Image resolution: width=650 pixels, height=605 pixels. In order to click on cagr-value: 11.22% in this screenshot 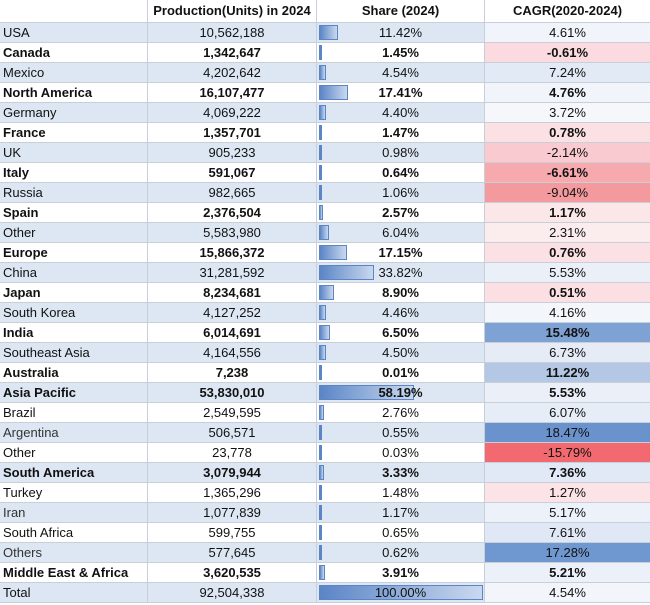, I will do `click(567, 372)`.